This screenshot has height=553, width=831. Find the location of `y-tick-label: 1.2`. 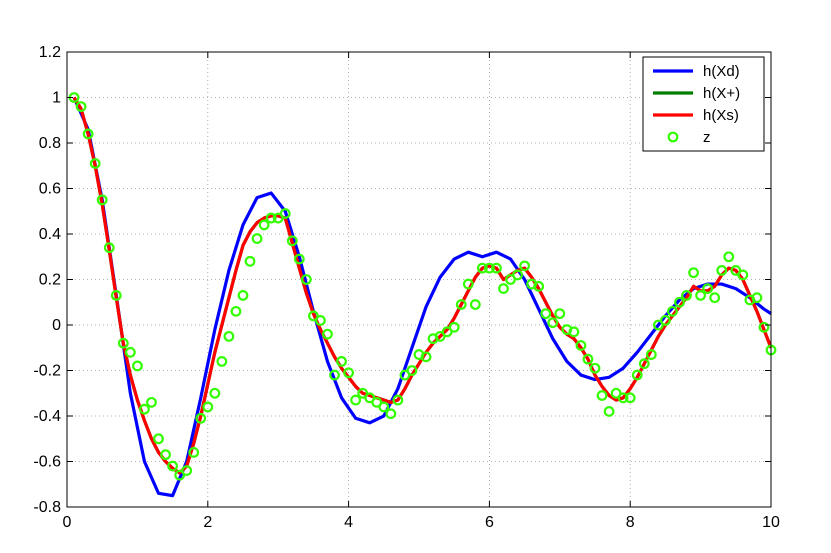

y-tick-label: 1.2 is located at coordinates (50, 52).